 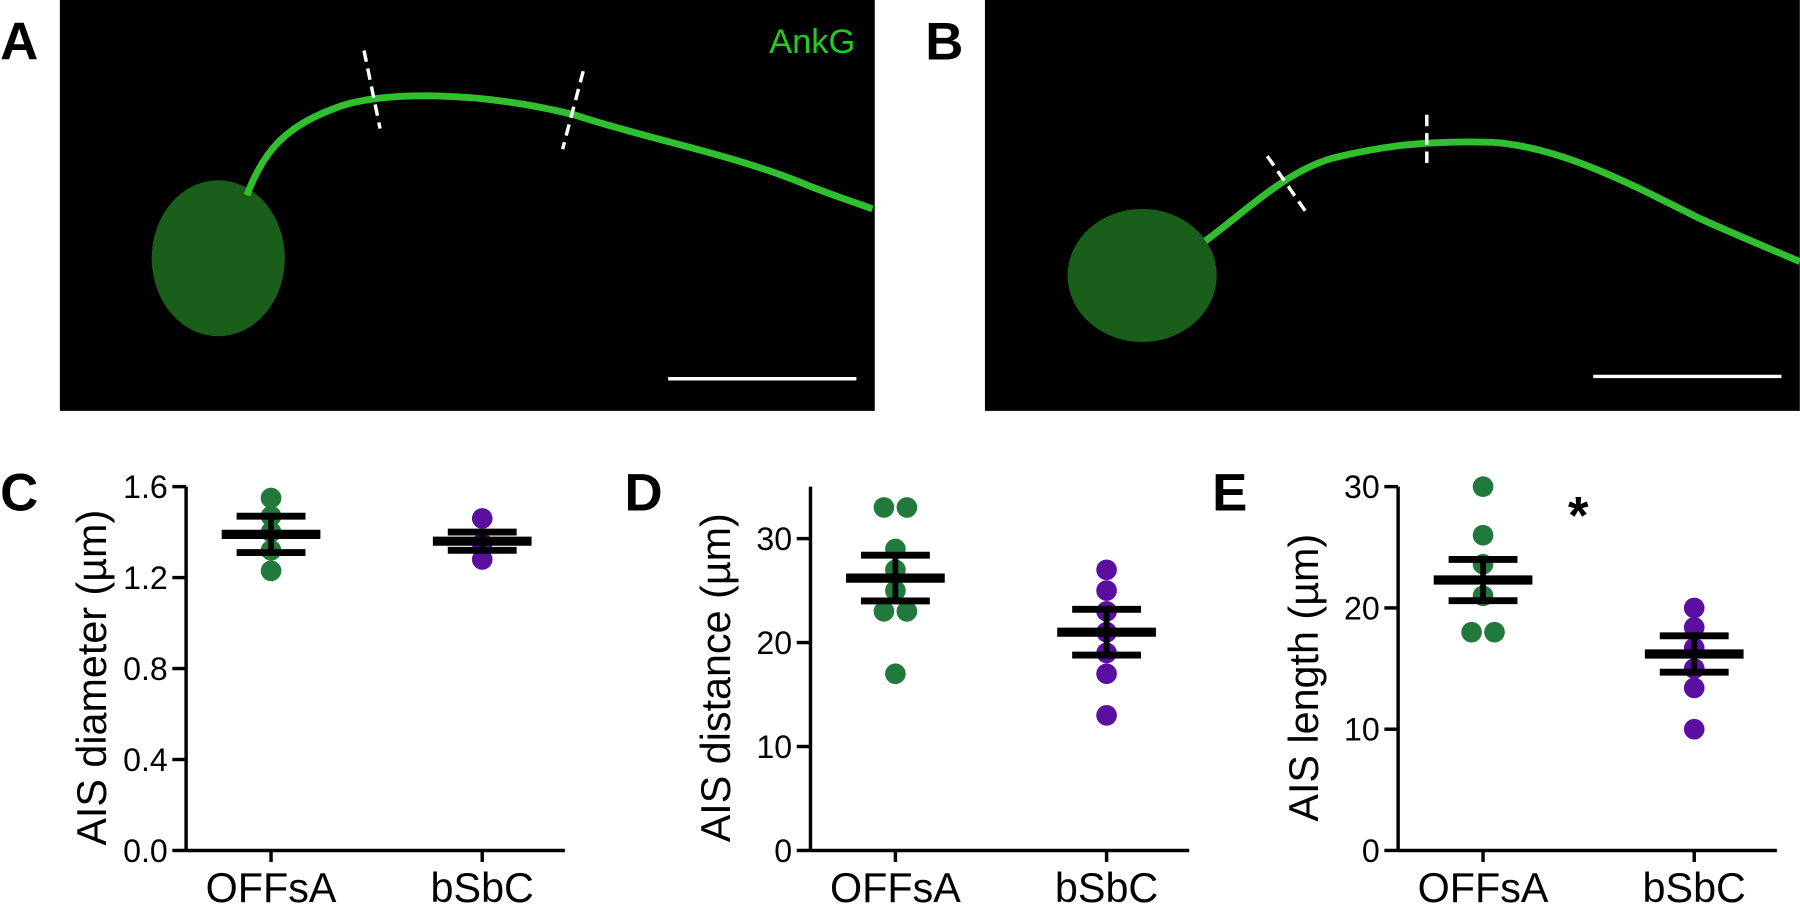 What do you see at coordinates (92, 678) in the screenshot?
I see `y-axis-label: AIS diameter (µm)` at bounding box center [92, 678].